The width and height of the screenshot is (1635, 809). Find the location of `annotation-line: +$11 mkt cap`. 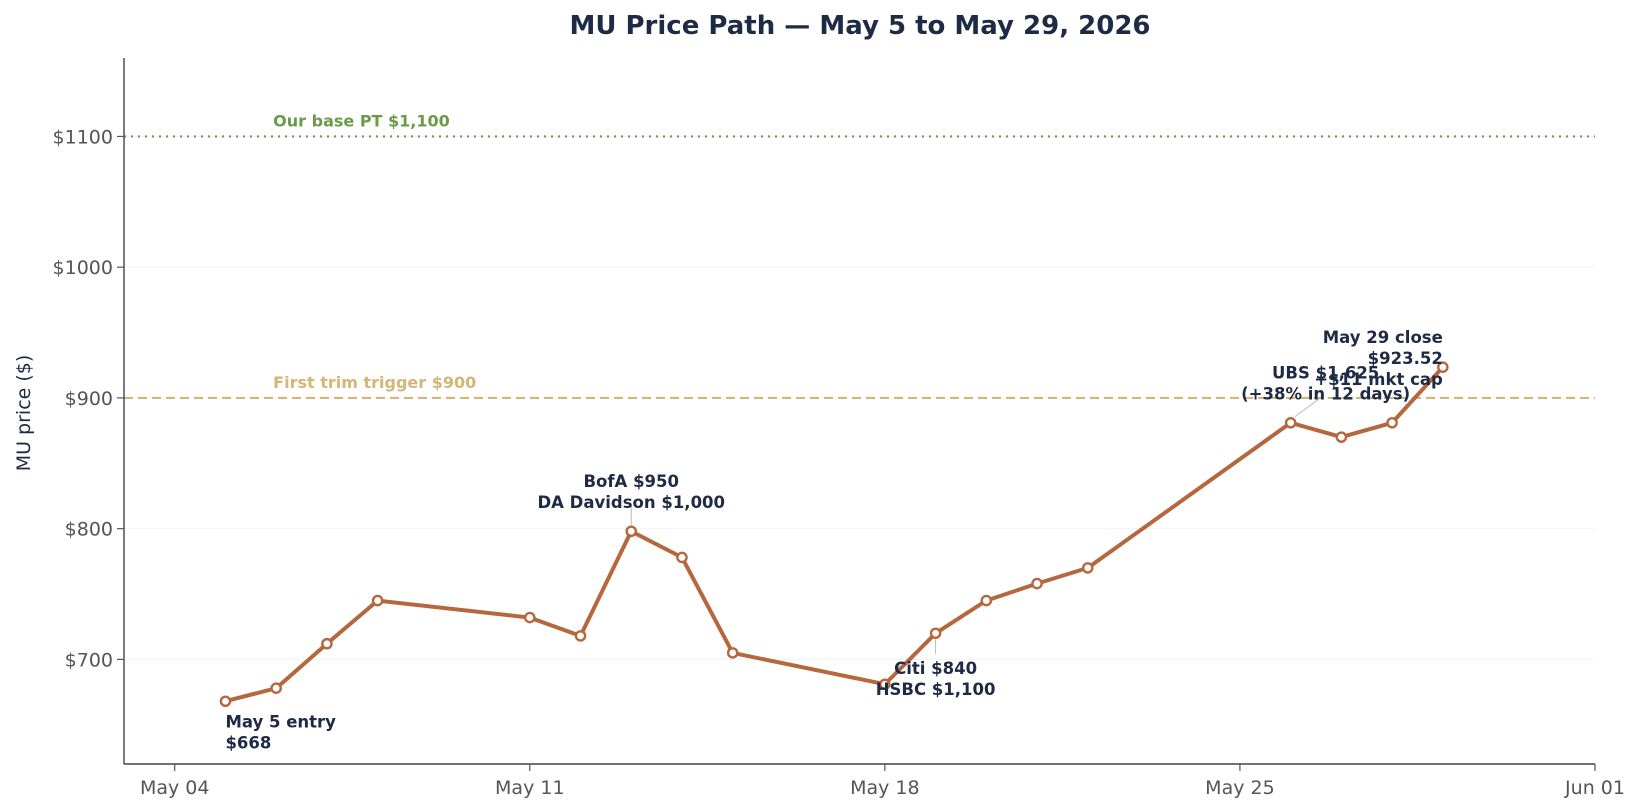

annotation-line: +$11 mkt cap is located at coordinates (1378, 379).